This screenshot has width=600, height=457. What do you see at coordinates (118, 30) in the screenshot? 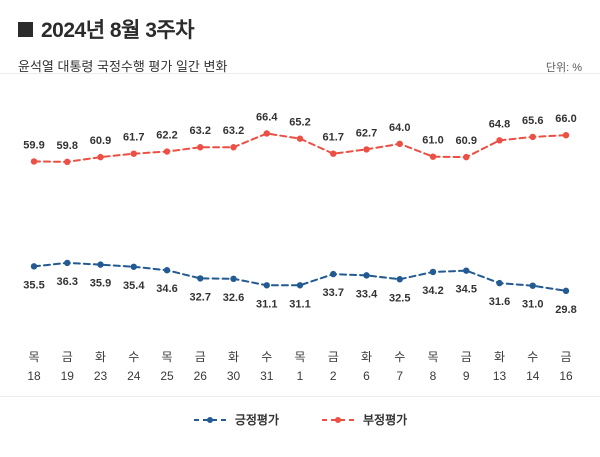
I see `page-title: 2024년 8월 3주차` at bounding box center [118, 30].